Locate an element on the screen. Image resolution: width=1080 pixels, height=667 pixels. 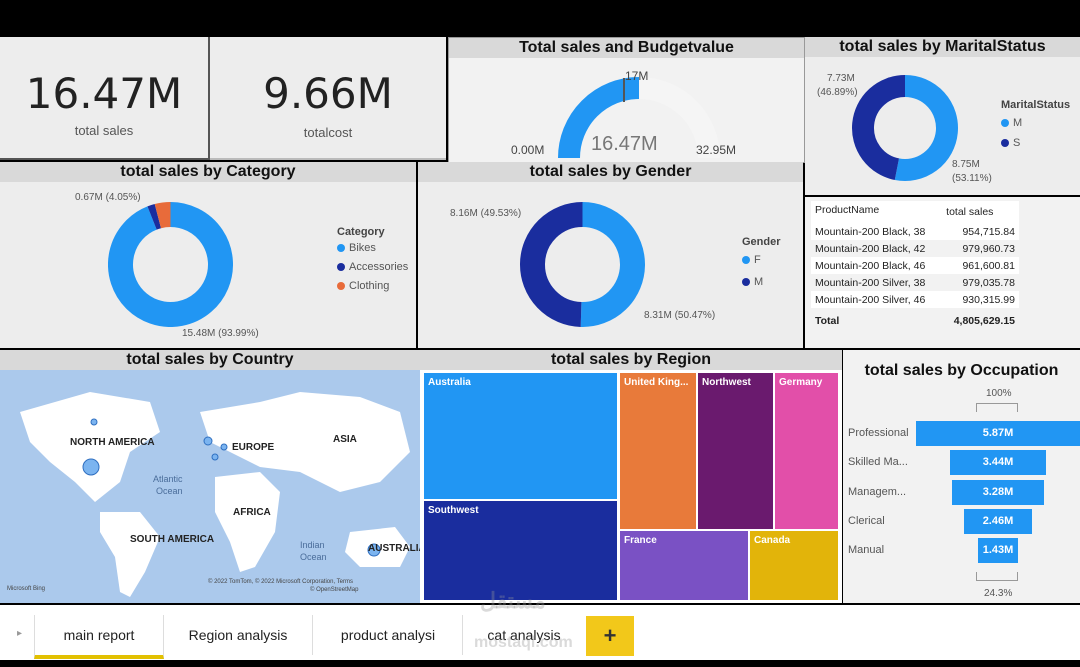
table-row: Mountain-200 Silver, 38 979,035.78 is located at coordinates (915, 282).